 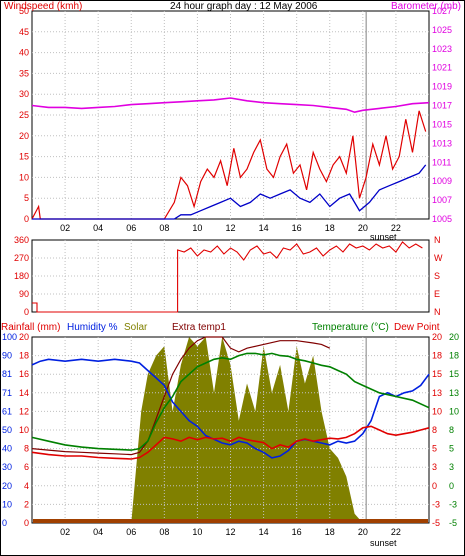 I want to click on axis-tick-label: E, so click(x=437, y=294).